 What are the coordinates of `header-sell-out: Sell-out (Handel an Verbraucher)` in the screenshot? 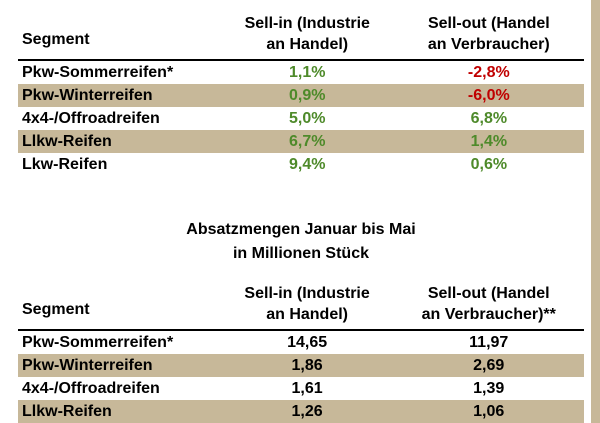 It's located at (488, 37).